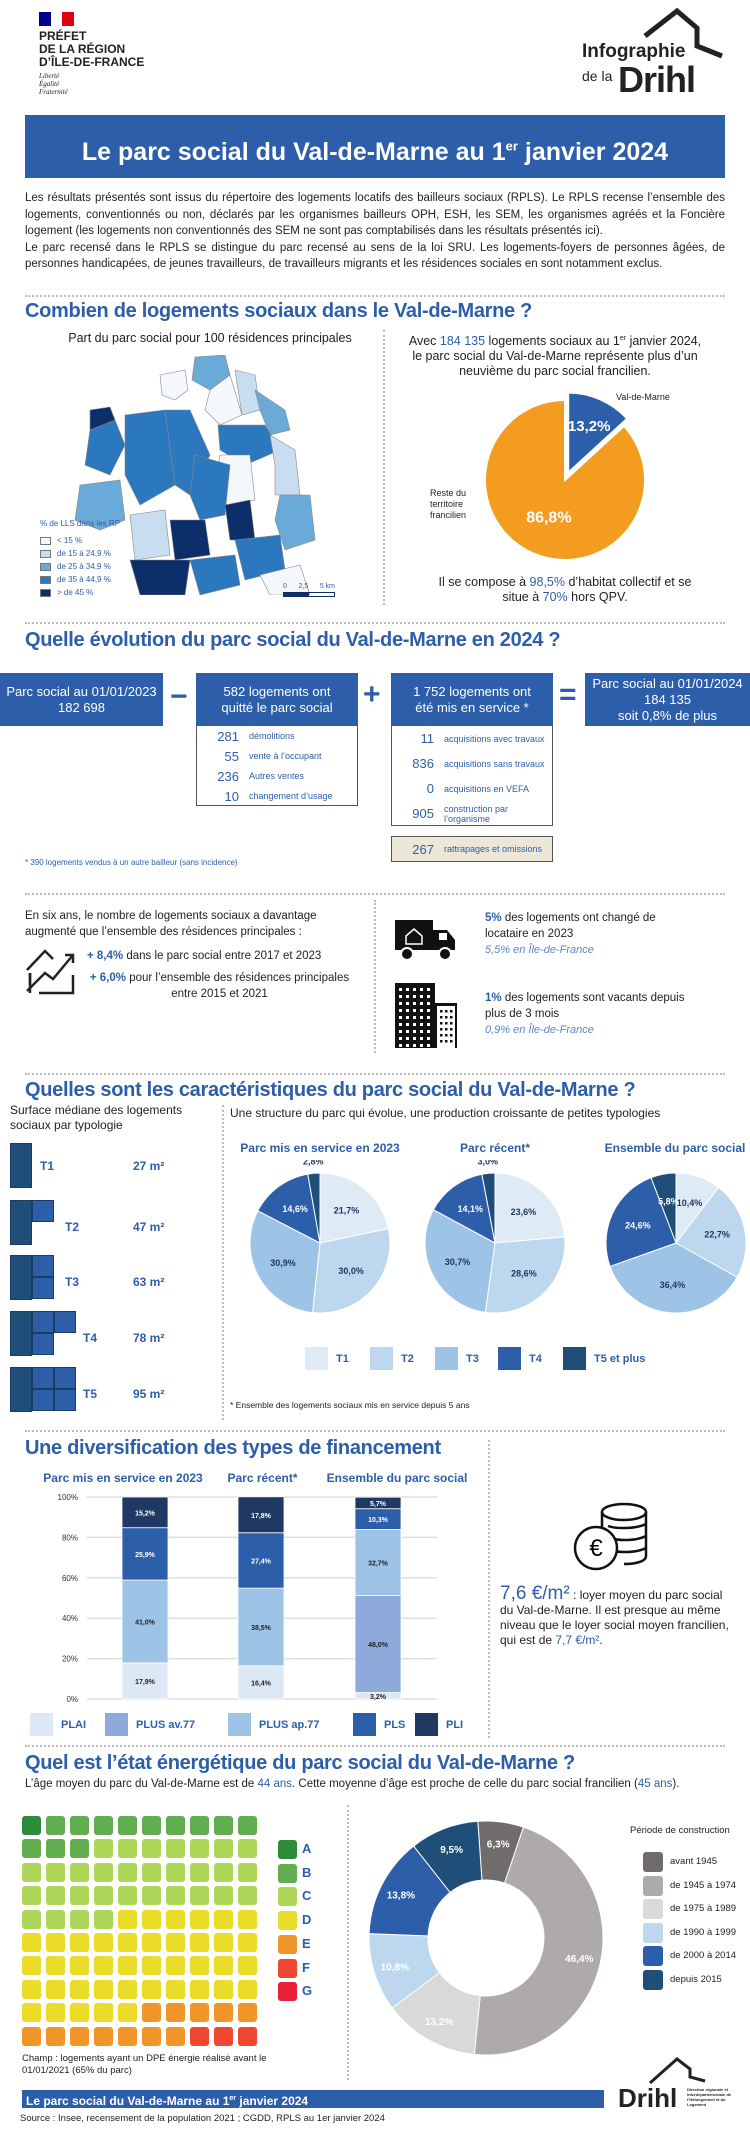 This screenshot has width=750, height=2142. I want to click on map-legend-title: % de LLS dans les RP, so click(80, 523).